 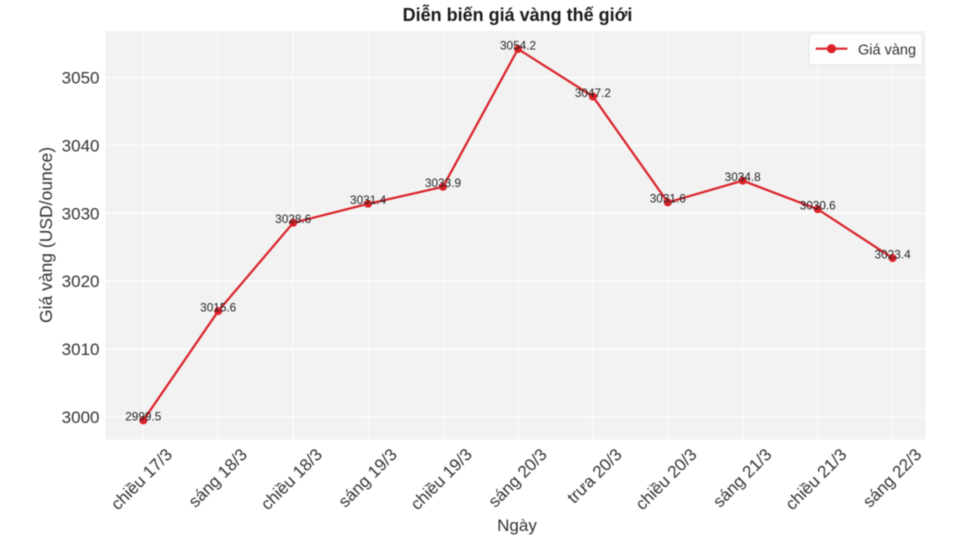 What do you see at coordinates (517, 525) in the screenshot?
I see `svg-text: Ngày` at bounding box center [517, 525].